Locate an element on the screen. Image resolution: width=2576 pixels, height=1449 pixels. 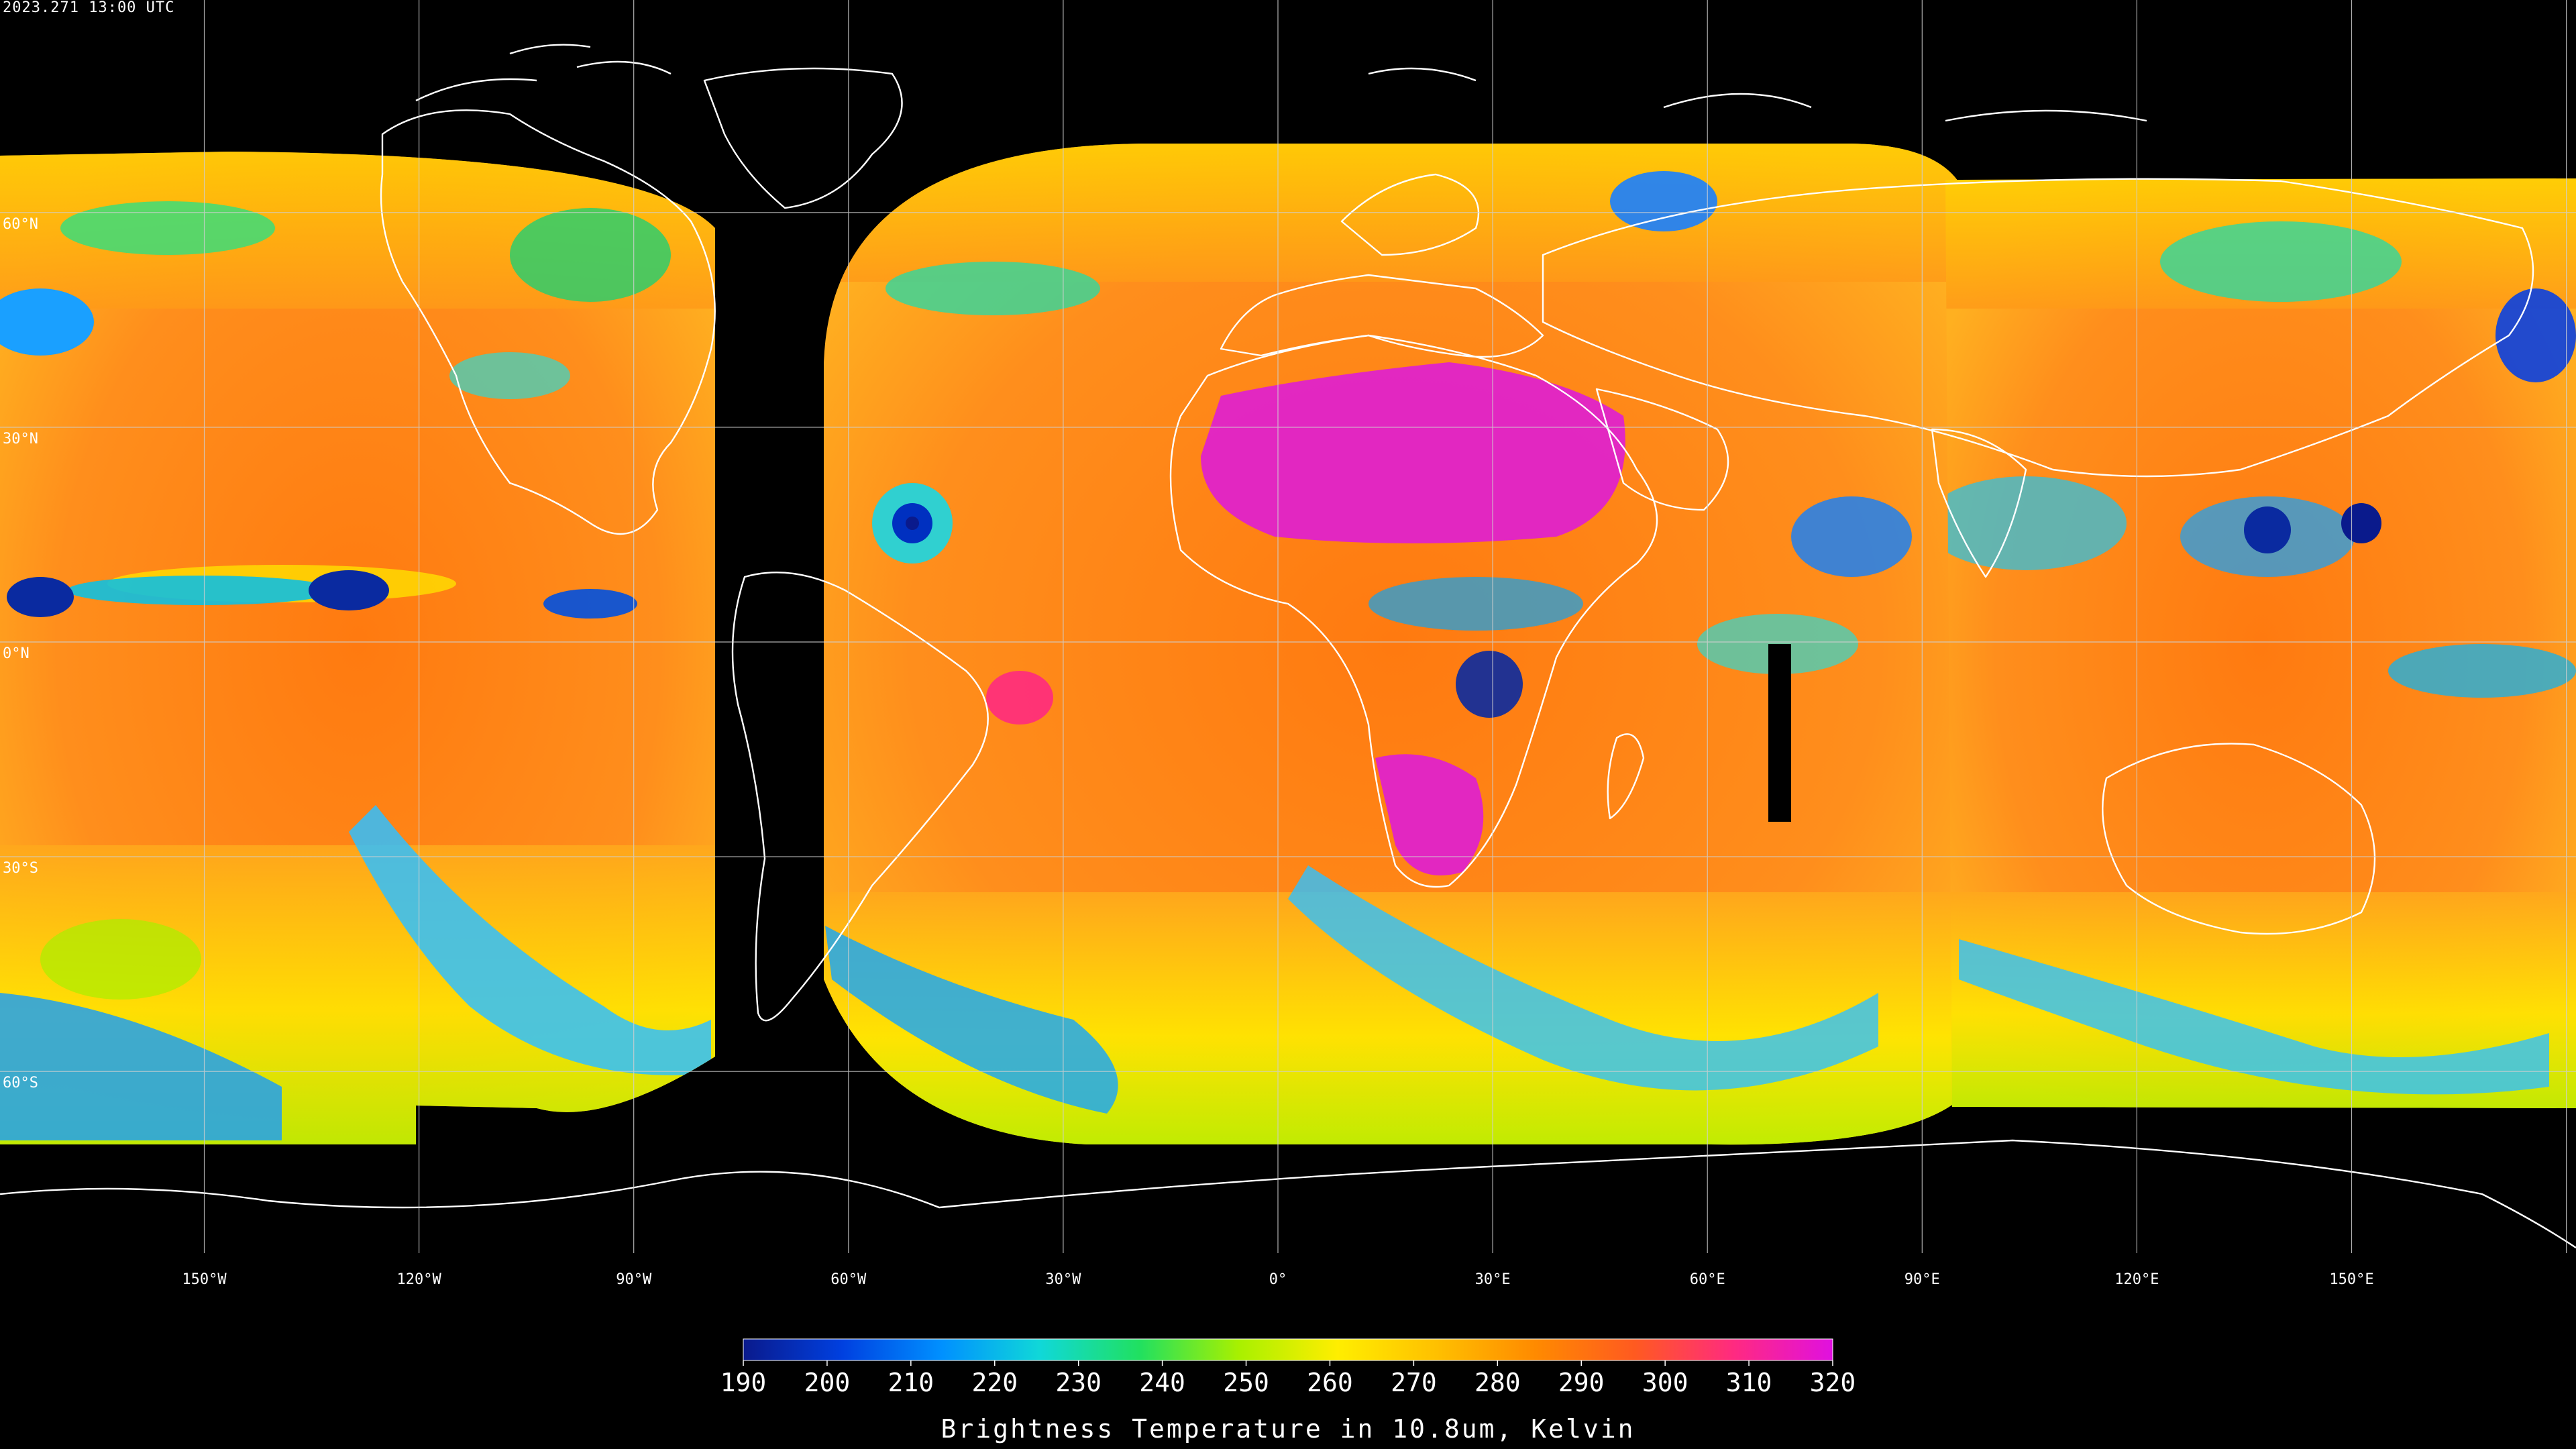
colorbar-tick-label: 190 is located at coordinates (743, 1382).